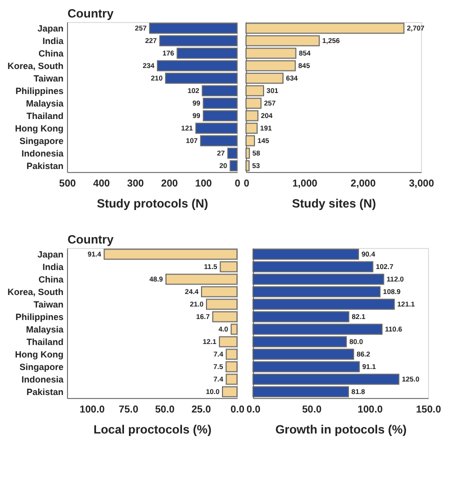 The width and height of the screenshot is (462, 482). What do you see at coordinates (169, 184) in the screenshot?
I see `x-tick-label: 200` at bounding box center [169, 184].